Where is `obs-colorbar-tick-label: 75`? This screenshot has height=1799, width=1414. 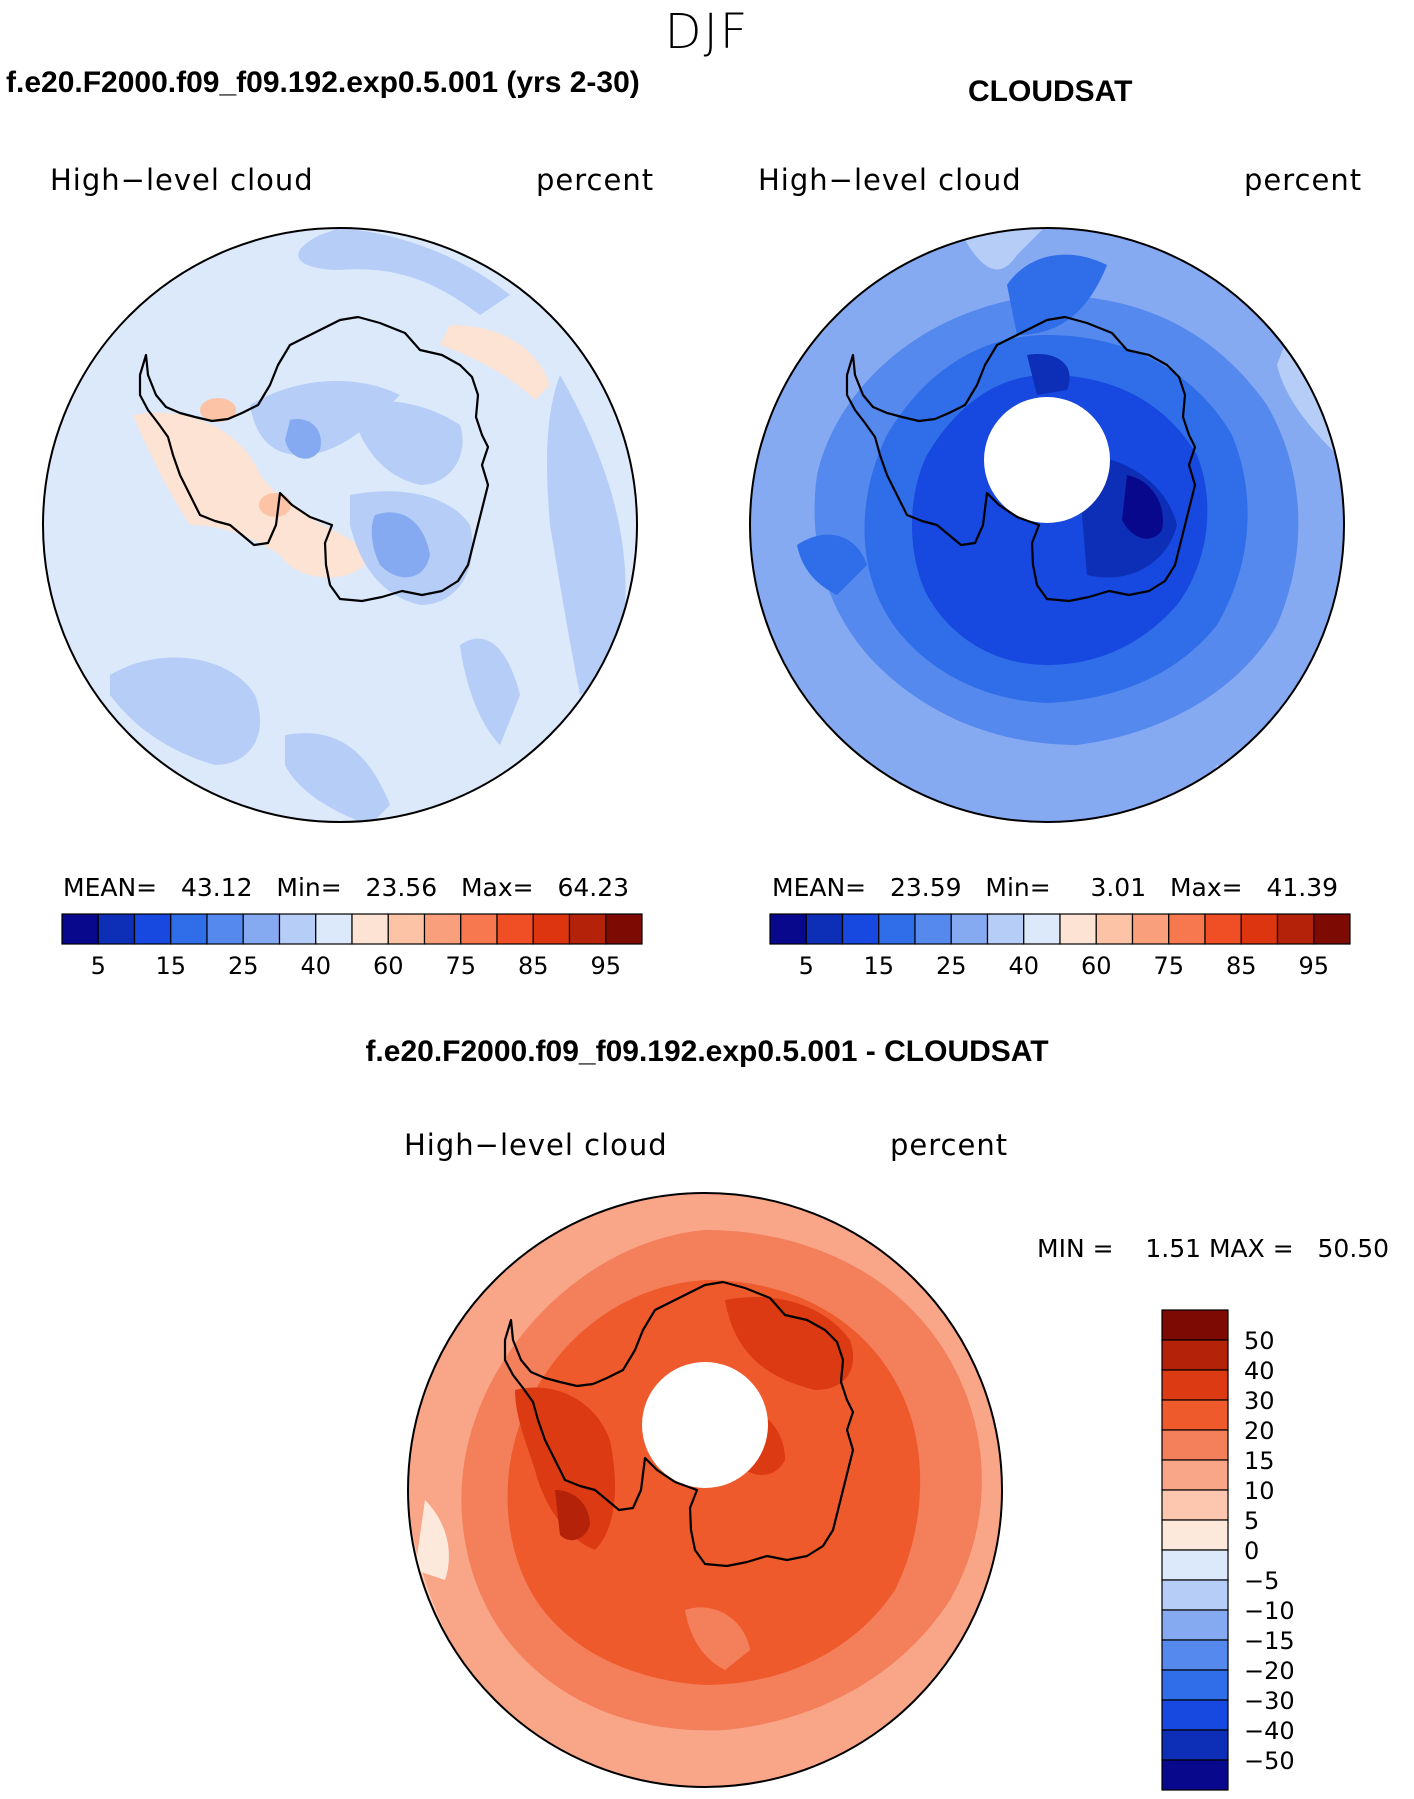 obs-colorbar-tick-label: 75 is located at coordinates (1168, 966).